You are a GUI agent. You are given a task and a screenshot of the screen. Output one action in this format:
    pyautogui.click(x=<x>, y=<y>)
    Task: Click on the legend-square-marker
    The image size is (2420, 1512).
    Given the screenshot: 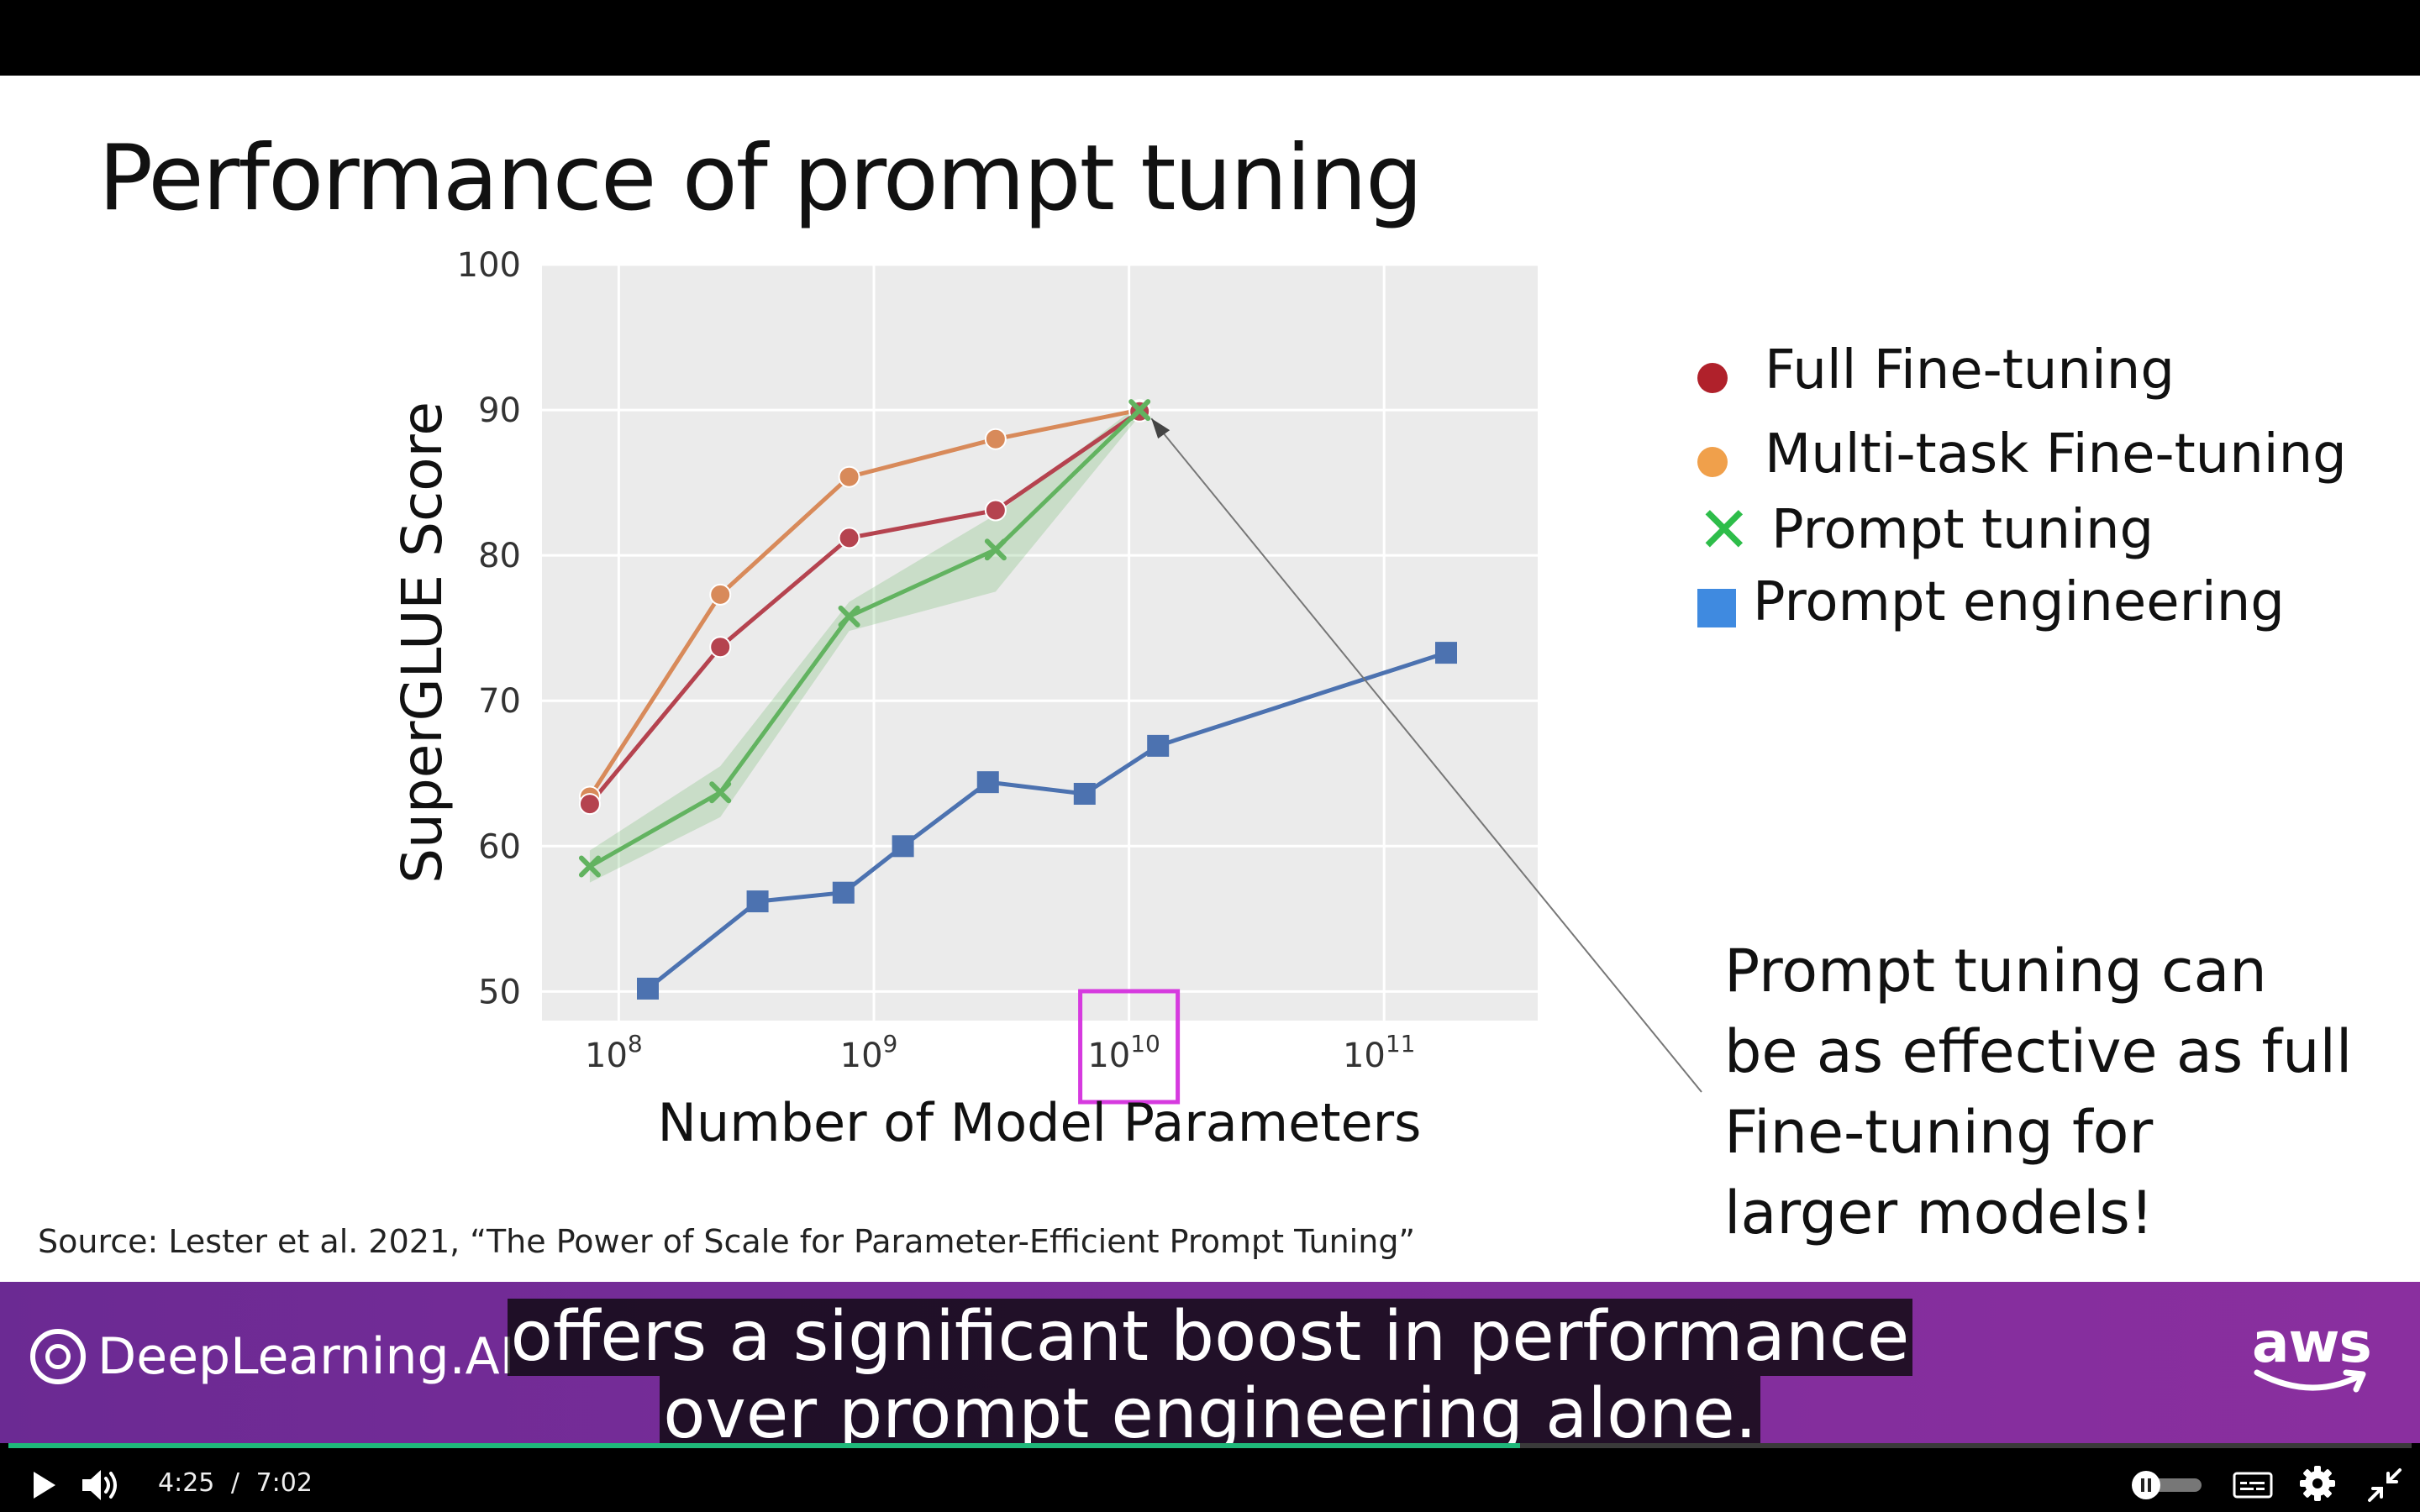 What is the action you would take?
    pyautogui.click(x=1716, y=608)
    